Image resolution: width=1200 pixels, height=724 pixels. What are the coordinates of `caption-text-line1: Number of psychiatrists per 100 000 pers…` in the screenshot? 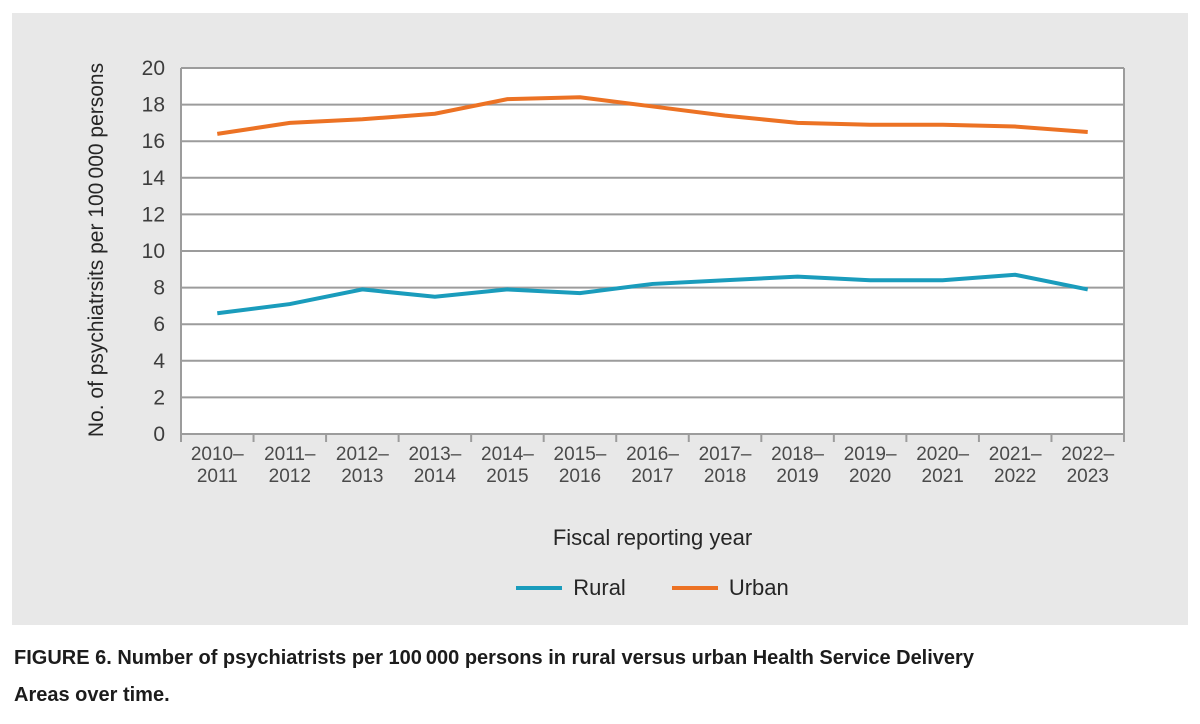 It's located at (545, 658).